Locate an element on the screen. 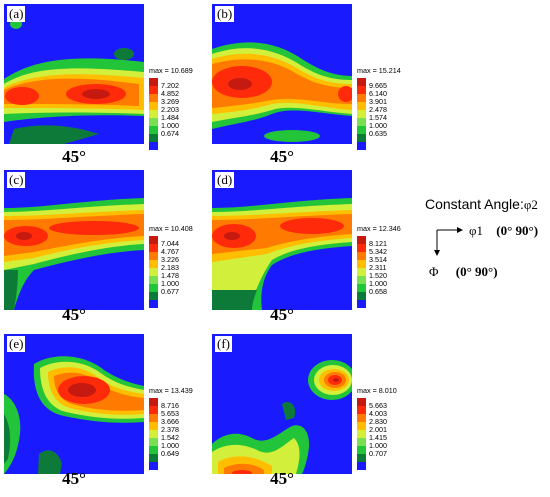  legend-level: 4.852 is located at coordinates (170, 93).